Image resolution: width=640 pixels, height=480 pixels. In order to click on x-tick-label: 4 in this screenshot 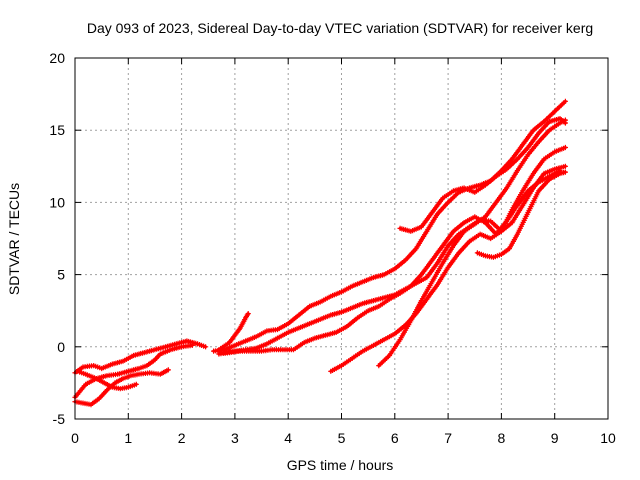, I will do `click(288, 438)`.